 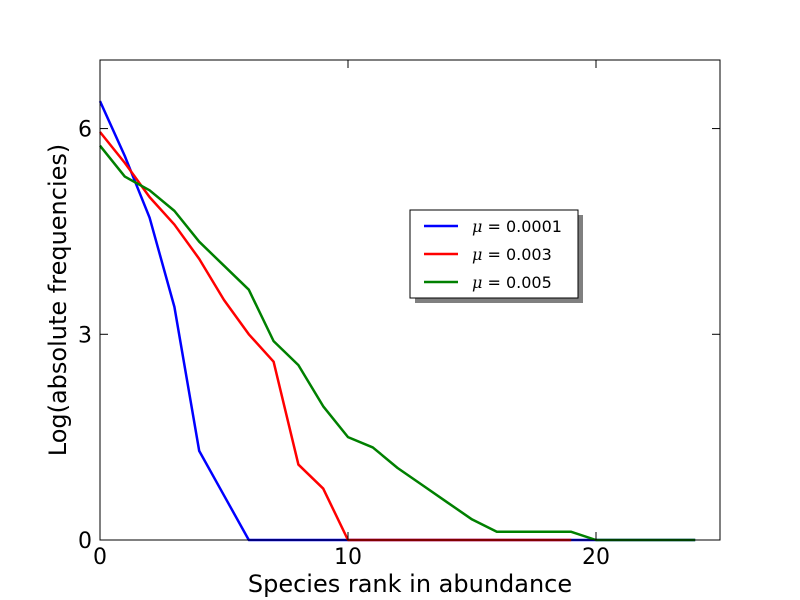 I want to click on x-tick-label: 0, so click(x=100, y=557).